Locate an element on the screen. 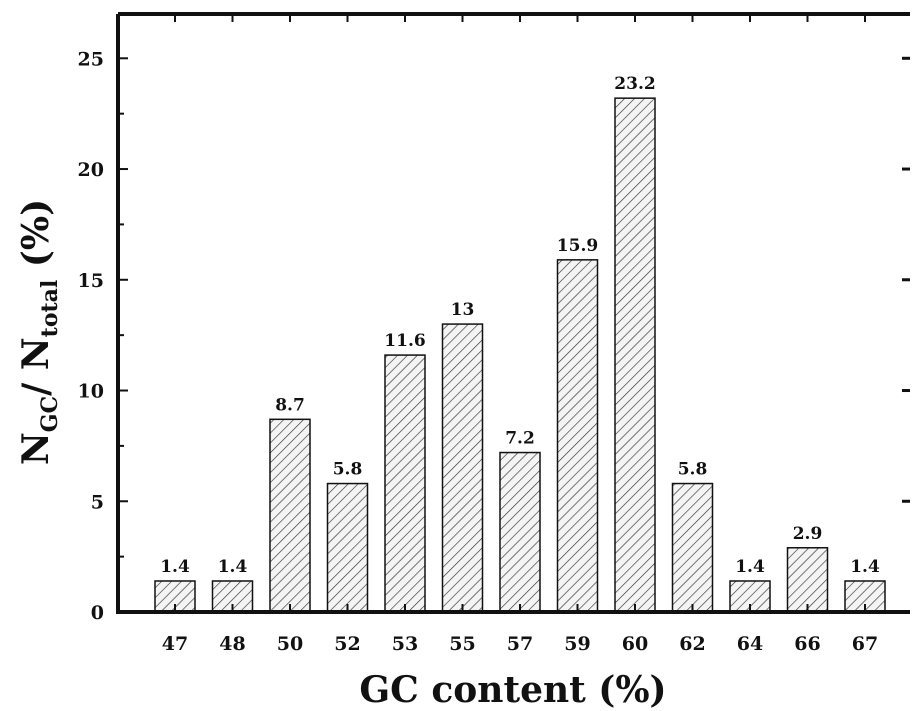  x-tick-label-59: 59 is located at coordinates (577, 644).